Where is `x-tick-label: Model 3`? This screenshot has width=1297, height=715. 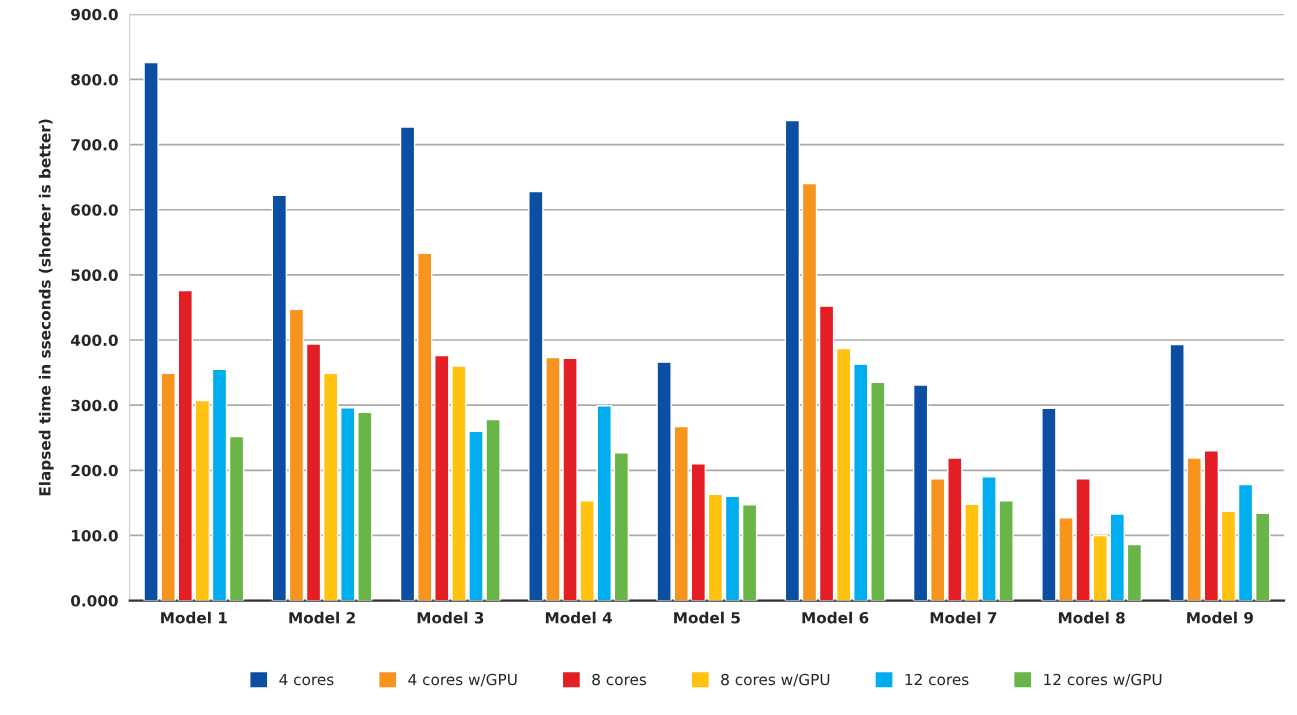 x-tick-label: Model 3 is located at coordinates (450, 617).